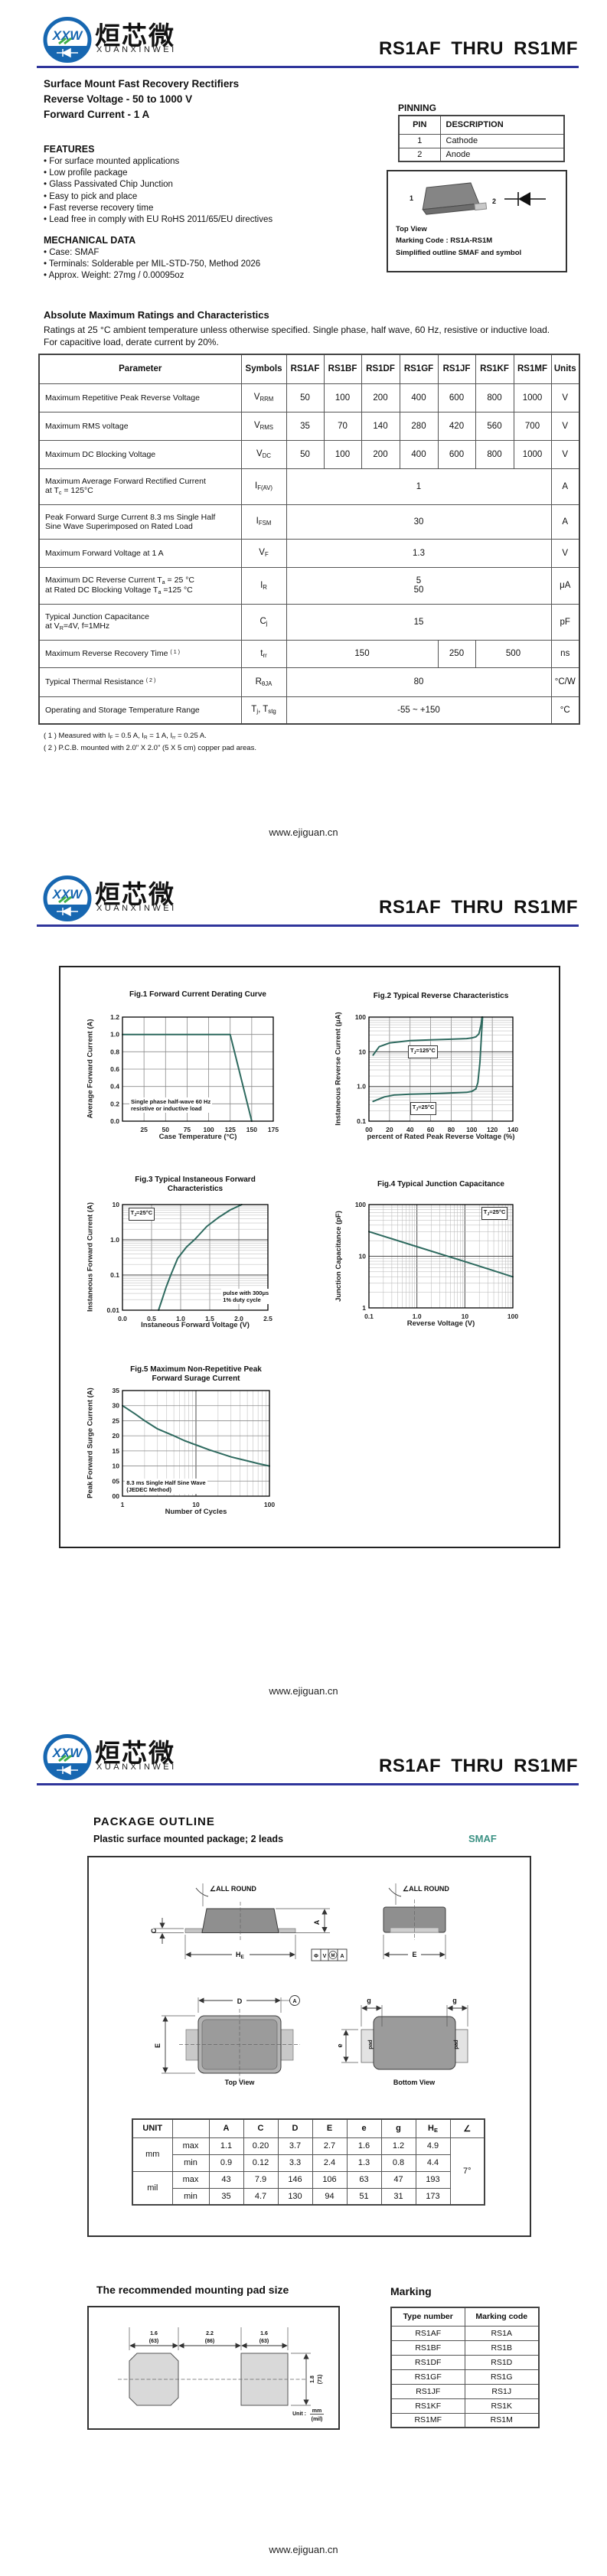 The image size is (607, 2576). What do you see at coordinates (264, 522) in the screenshot?
I see `table-cell: IFSM` at bounding box center [264, 522].